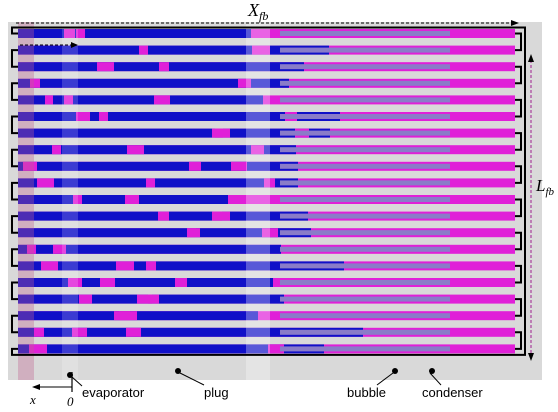  What do you see at coordinates (26, 201) in the screenshot?
I see `evaporator-region-band` at bounding box center [26, 201].